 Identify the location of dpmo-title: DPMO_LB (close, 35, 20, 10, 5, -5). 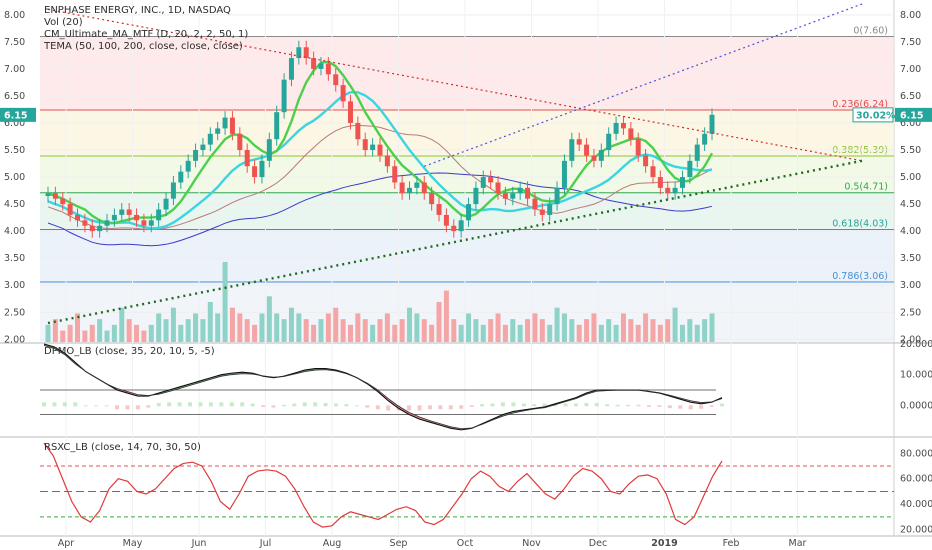
(129, 351).